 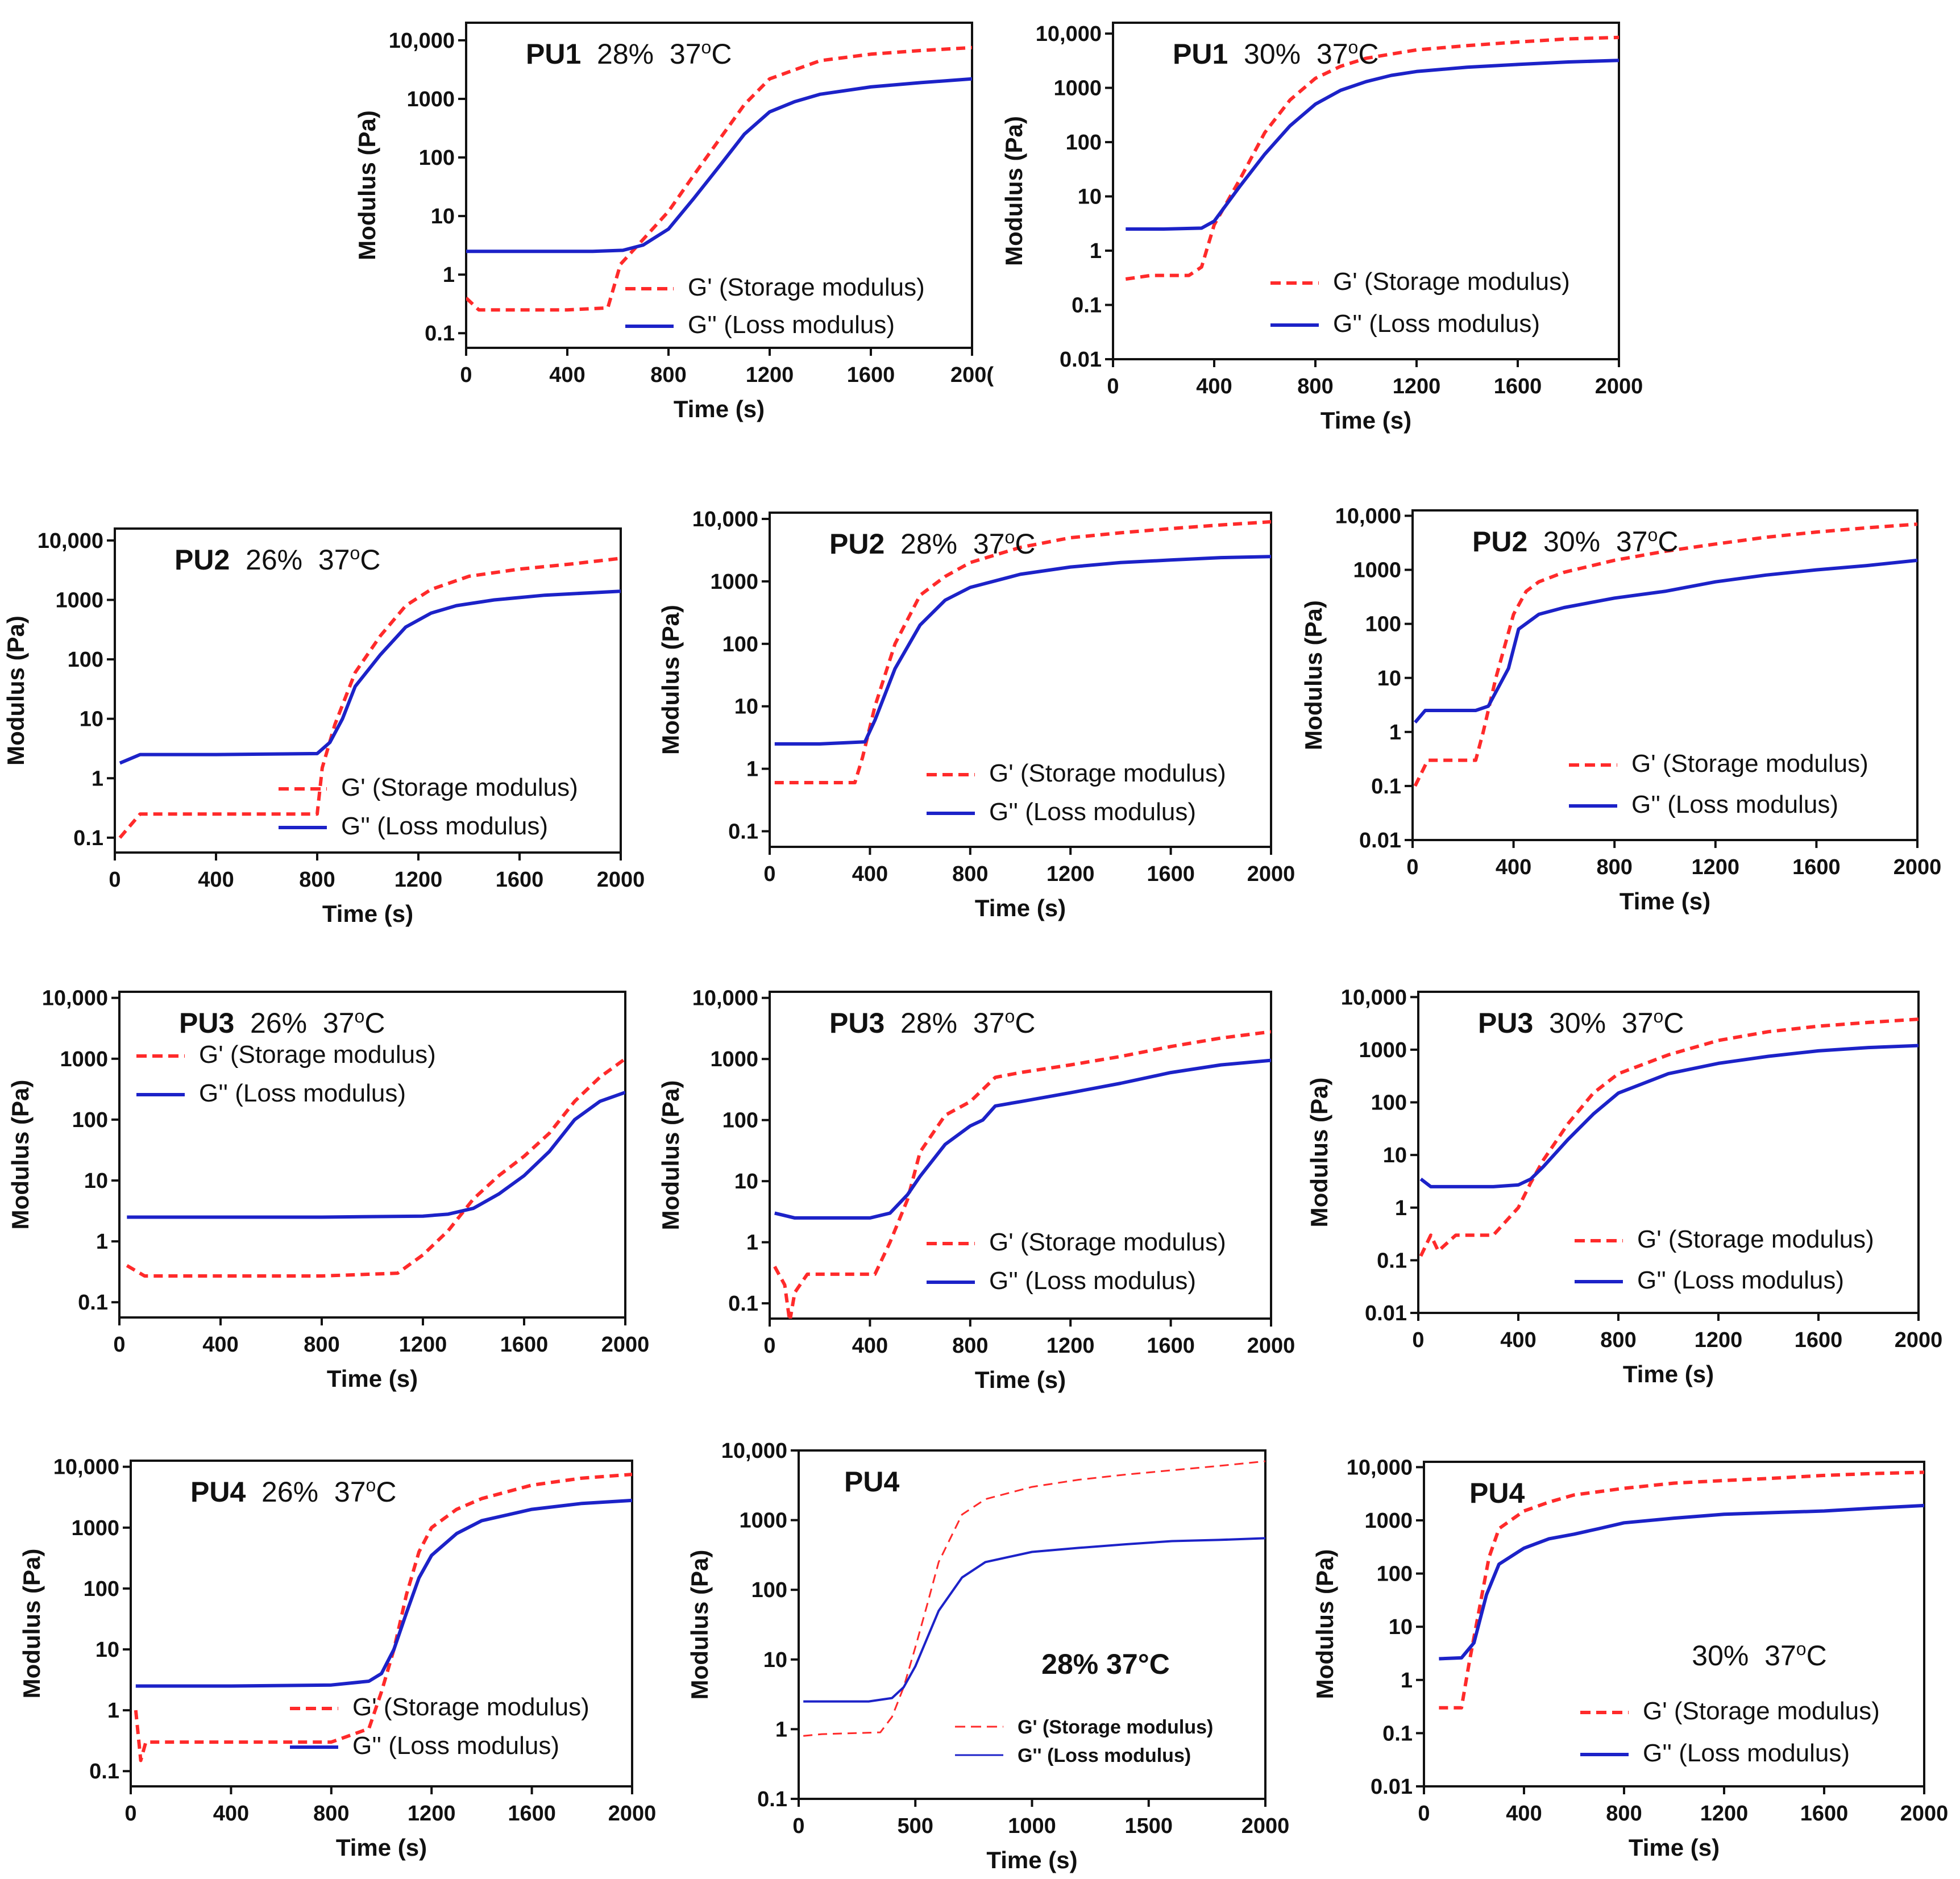 I want to click on panel-title: PU2 26% 37oC, so click(x=277, y=559).